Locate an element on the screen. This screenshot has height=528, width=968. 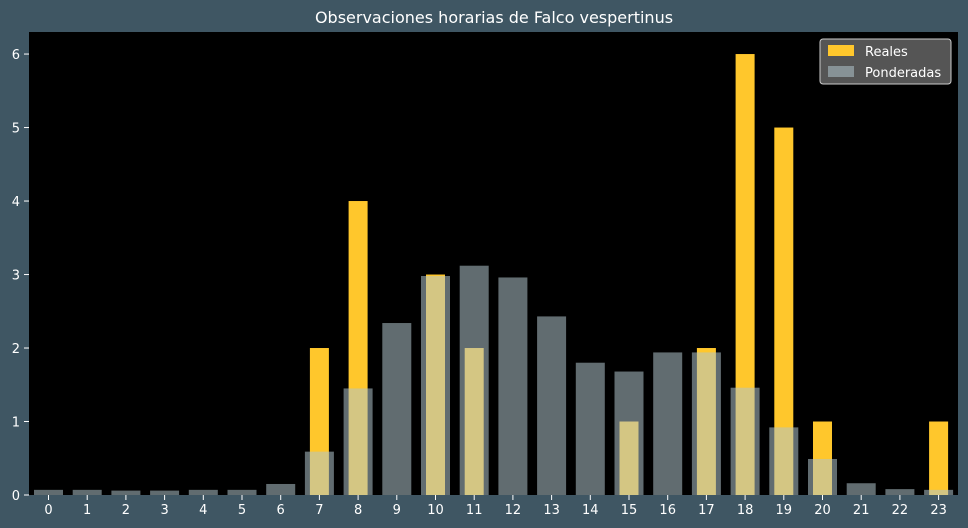
x-tick-label: 6 is located at coordinates (281, 510).